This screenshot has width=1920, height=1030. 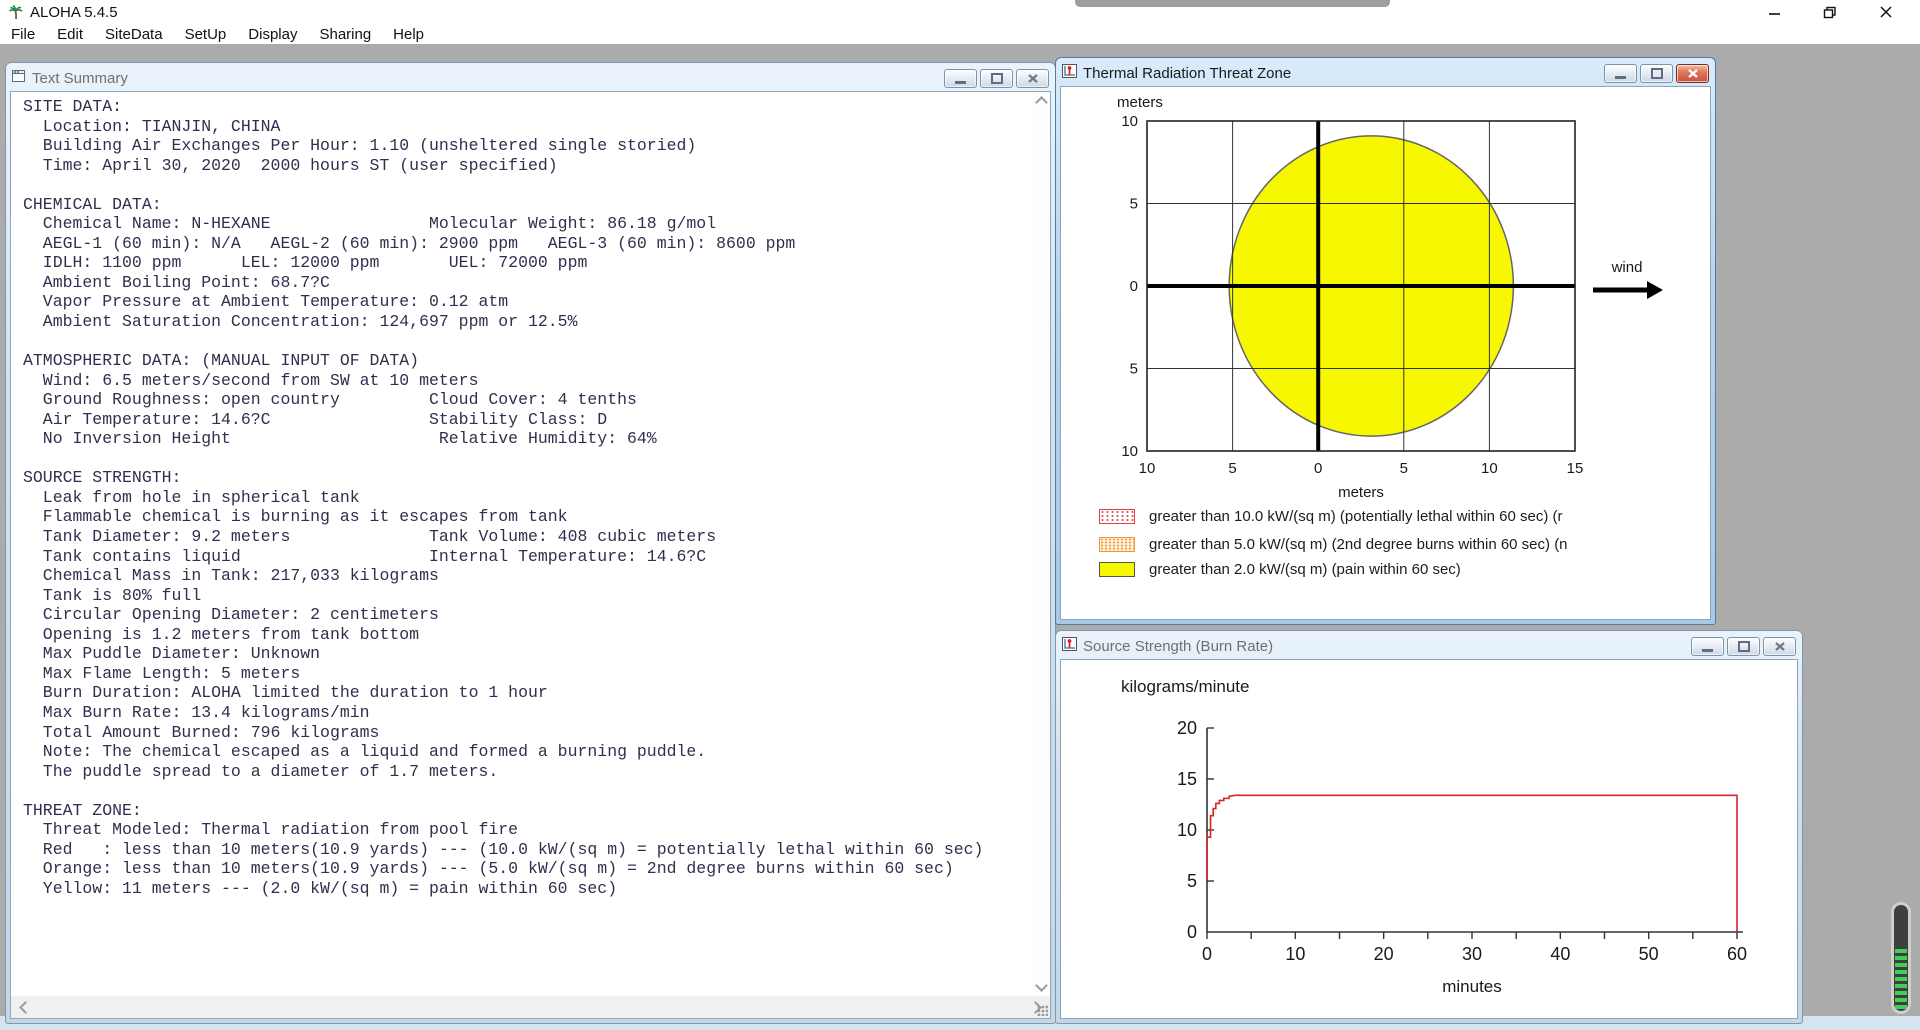 What do you see at coordinates (1737, 954) in the screenshot?
I see `svg-text: 60` at bounding box center [1737, 954].